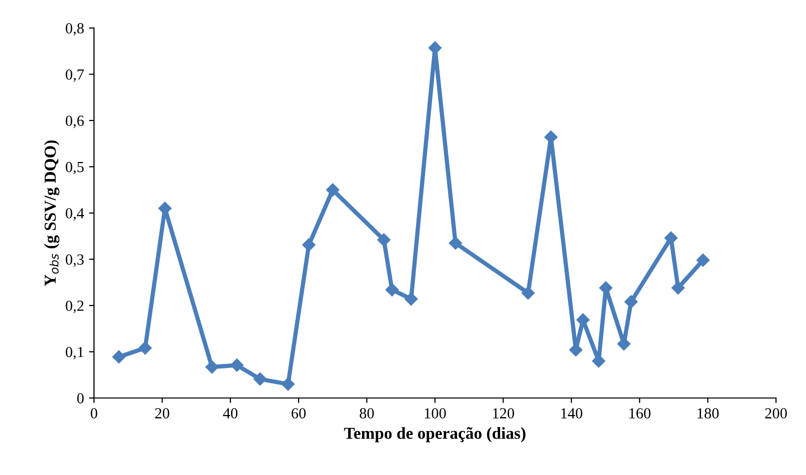 This screenshot has width=806, height=475. What do you see at coordinates (75, 214) in the screenshot?
I see `y-tick-label: 0,4` at bounding box center [75, 214].